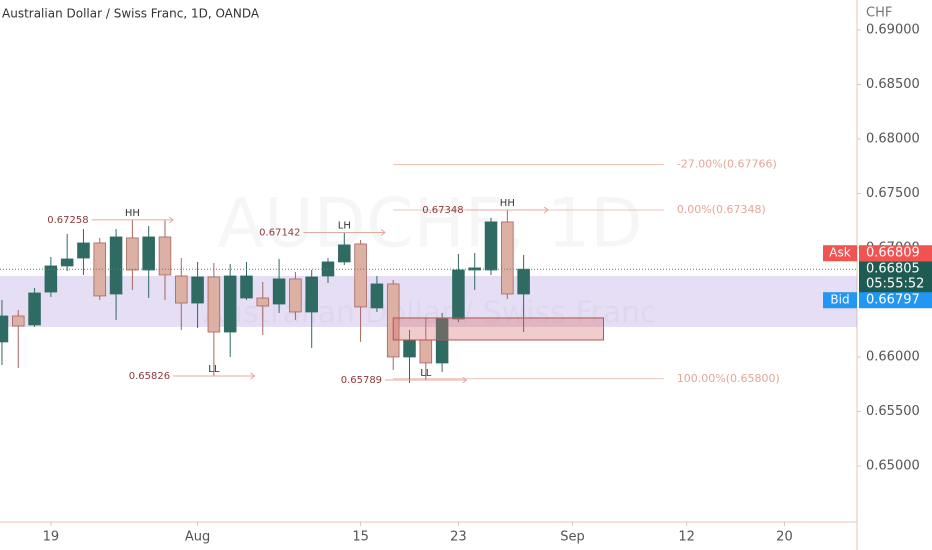 This screenshot has width=932, height=550. I want to click on currency-label: CHF, so click(879, 13).